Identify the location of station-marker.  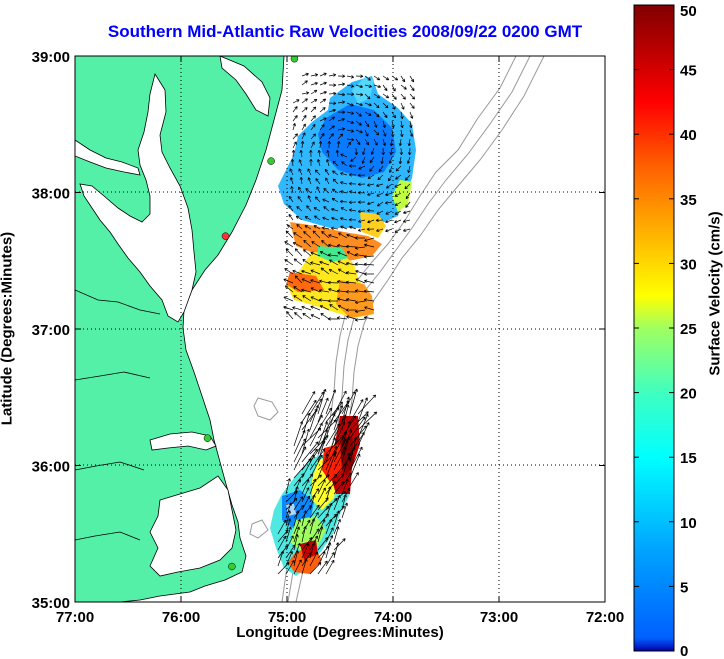
(225, 236).